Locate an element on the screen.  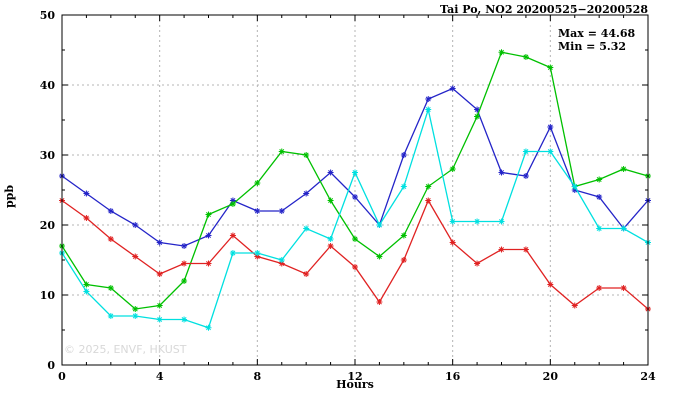
x-axis-label: Hours is located at coordinates (355, 384).